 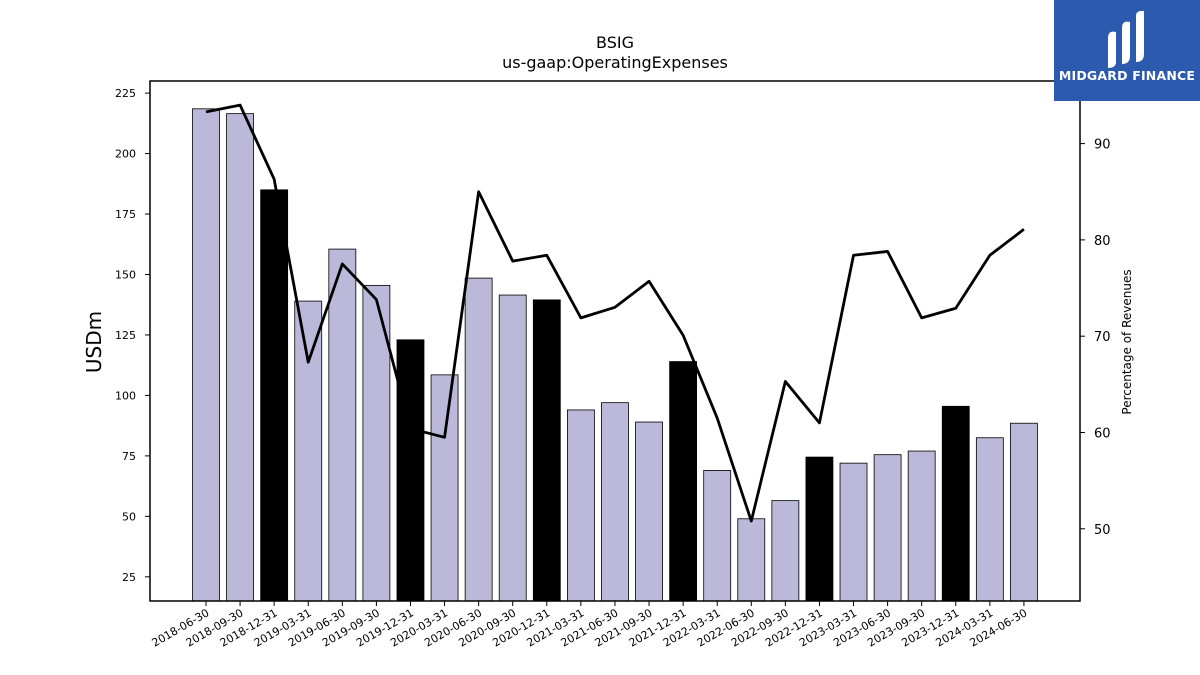 I want to click on y2-tick-label: 60, so click(x=1102, y=433).